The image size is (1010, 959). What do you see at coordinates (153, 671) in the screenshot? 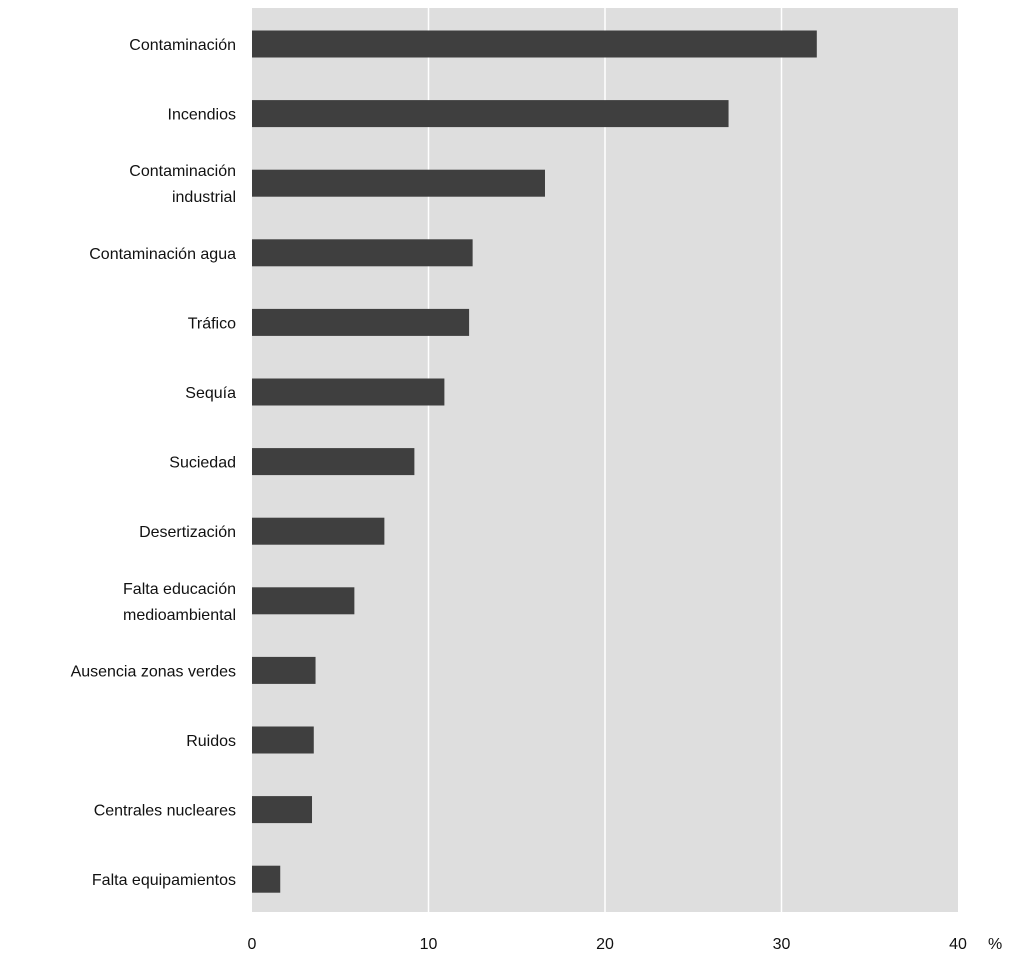
I see `category-label-9: Ausencia zonas verdes` at bounding box center [153, 671].